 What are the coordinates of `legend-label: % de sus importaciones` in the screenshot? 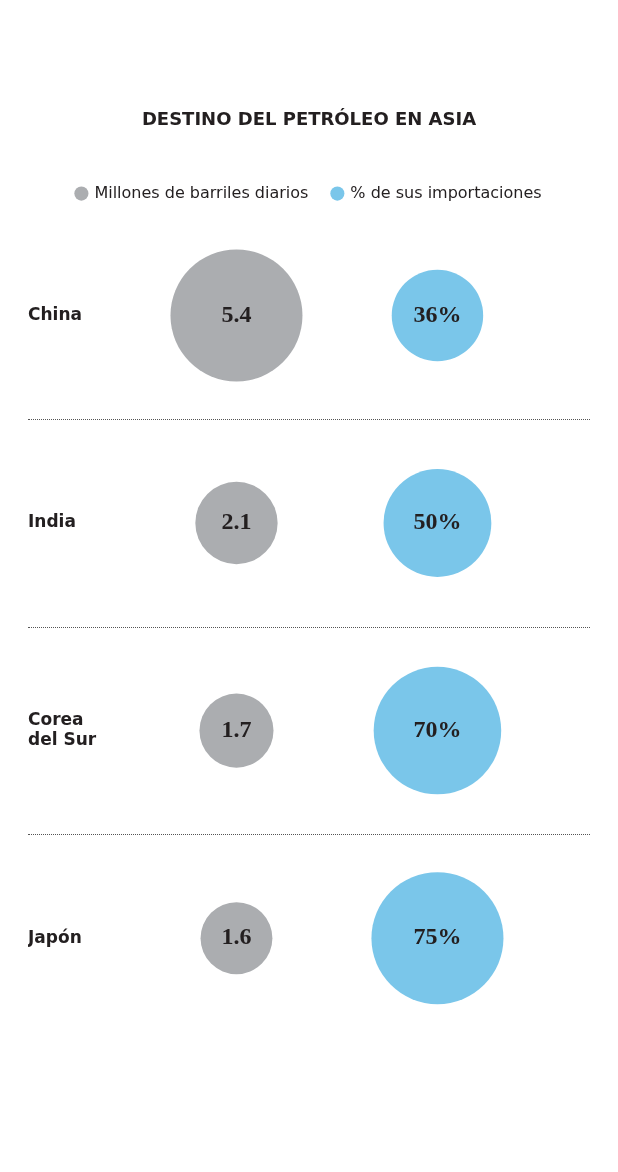 It's located at (446, 192).